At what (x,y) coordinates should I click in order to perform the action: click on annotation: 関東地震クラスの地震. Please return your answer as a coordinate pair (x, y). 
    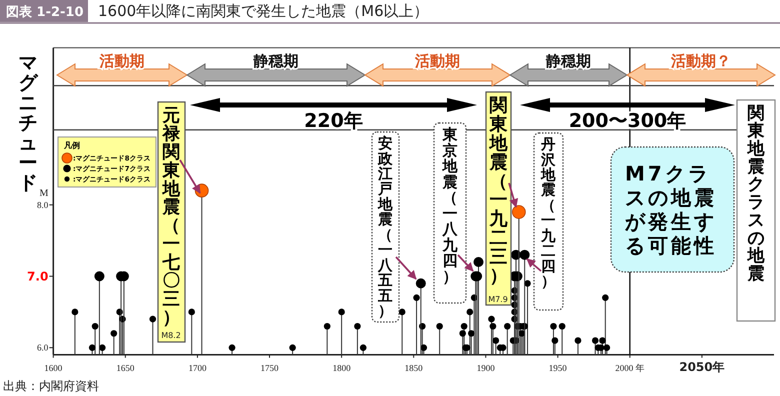
    Looking at the image, I should click on (756, 210).